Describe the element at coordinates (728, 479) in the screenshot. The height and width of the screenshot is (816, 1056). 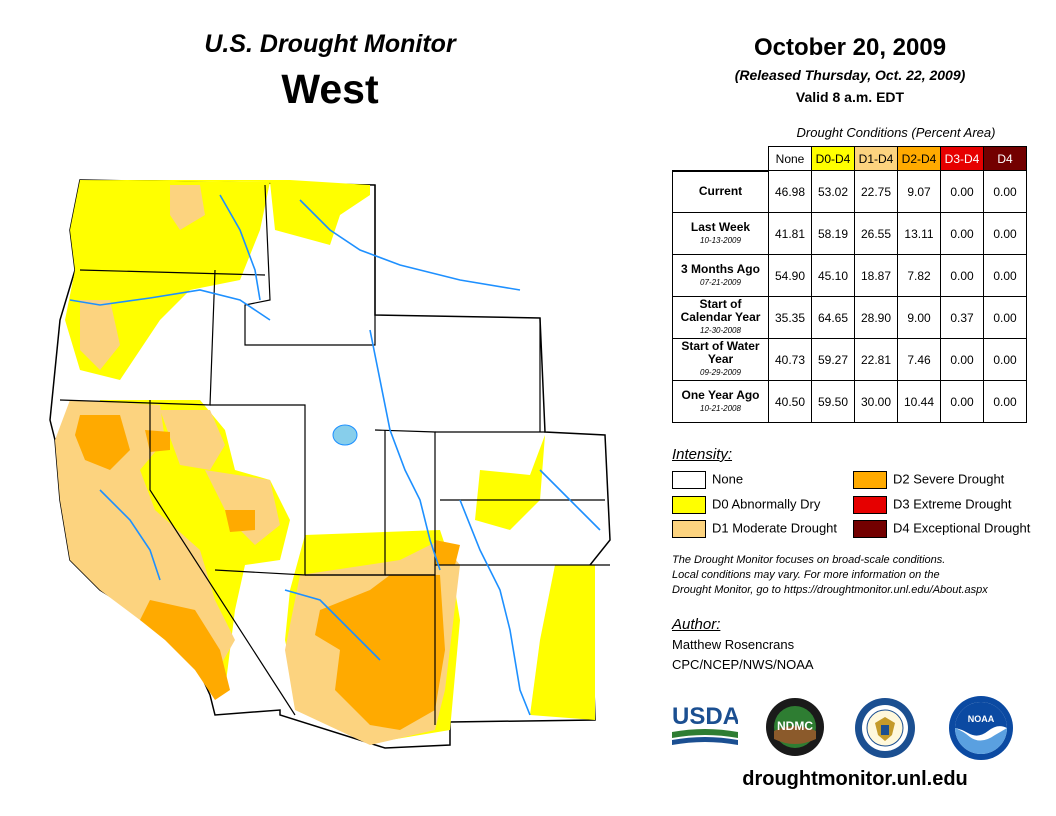
I see `legend-label: None` at that location.